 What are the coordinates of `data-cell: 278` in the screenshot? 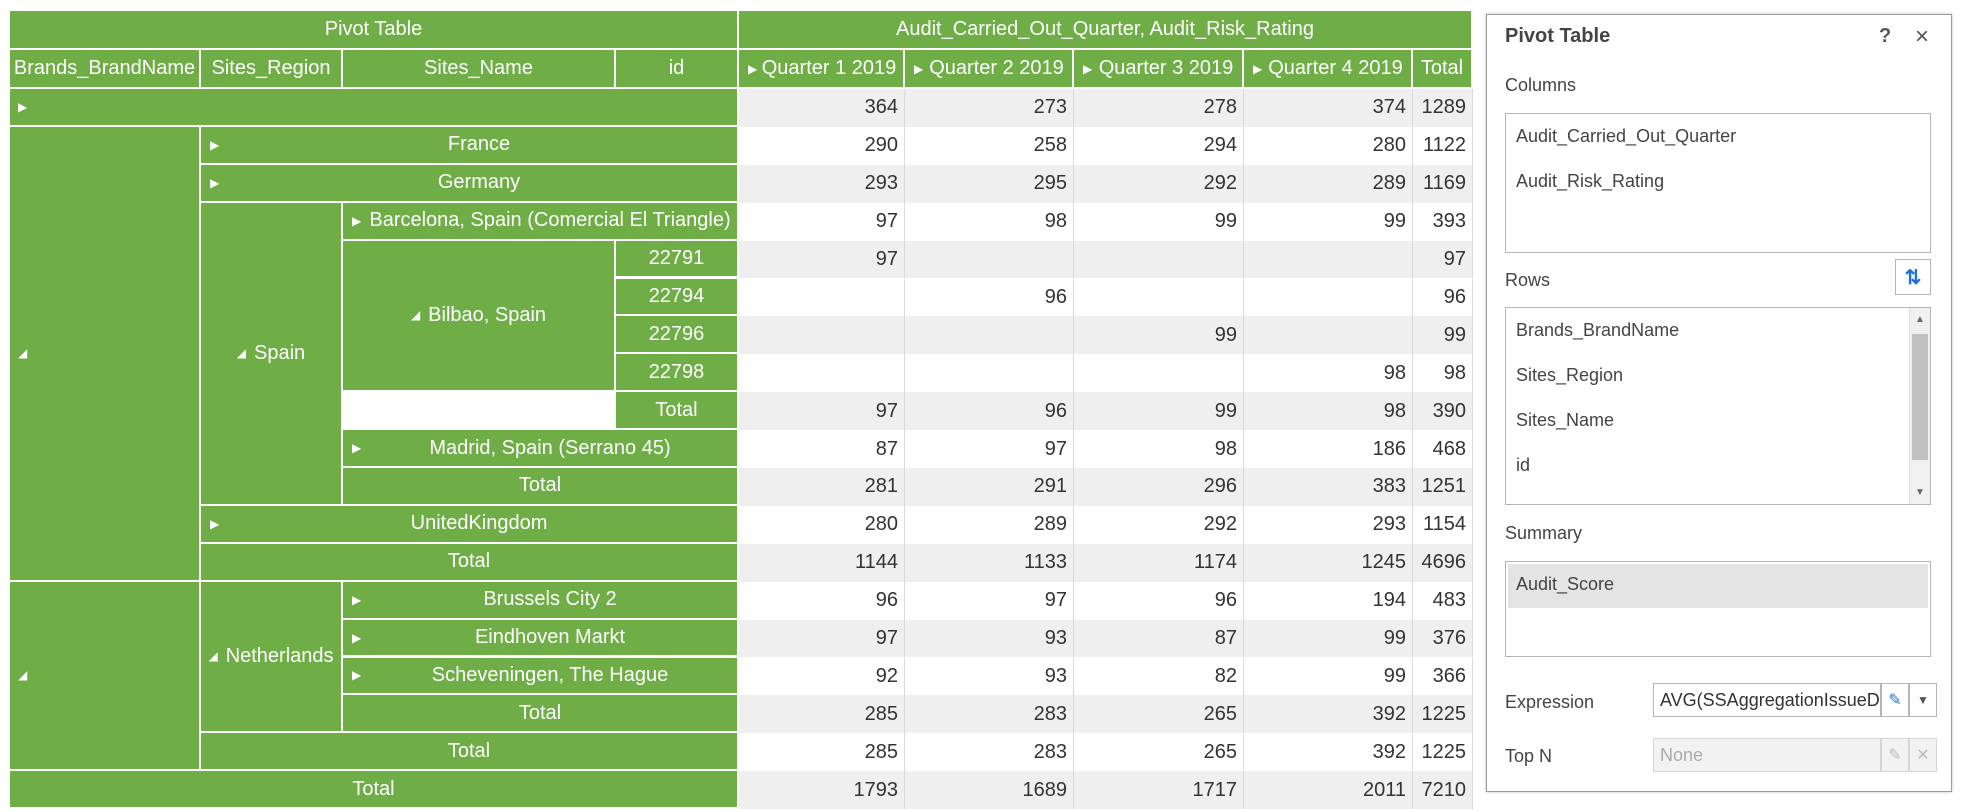 It's located at (1159, 108).